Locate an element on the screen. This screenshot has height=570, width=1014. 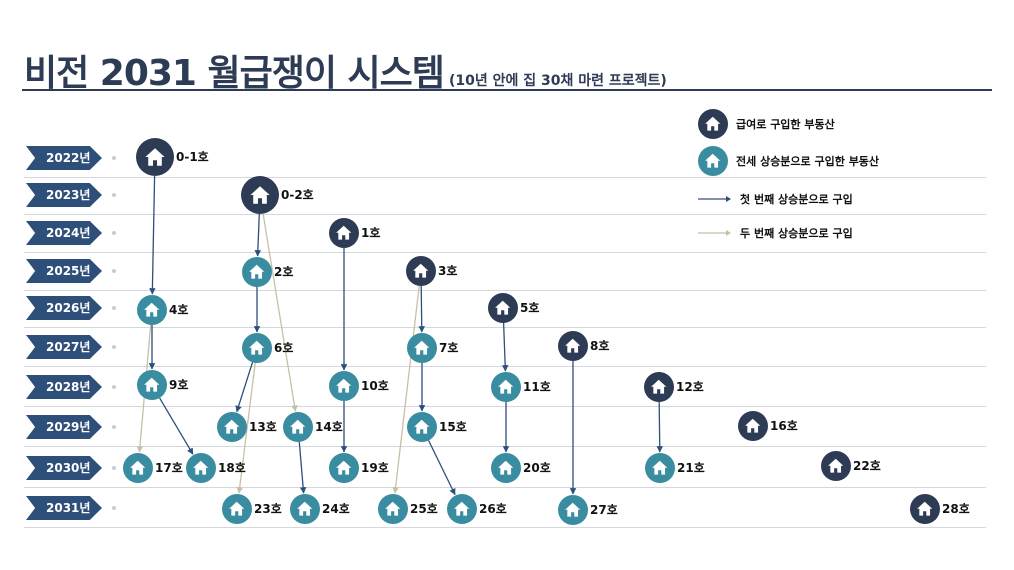
house-label-10: 10호 is located at coordinates (375, 386).